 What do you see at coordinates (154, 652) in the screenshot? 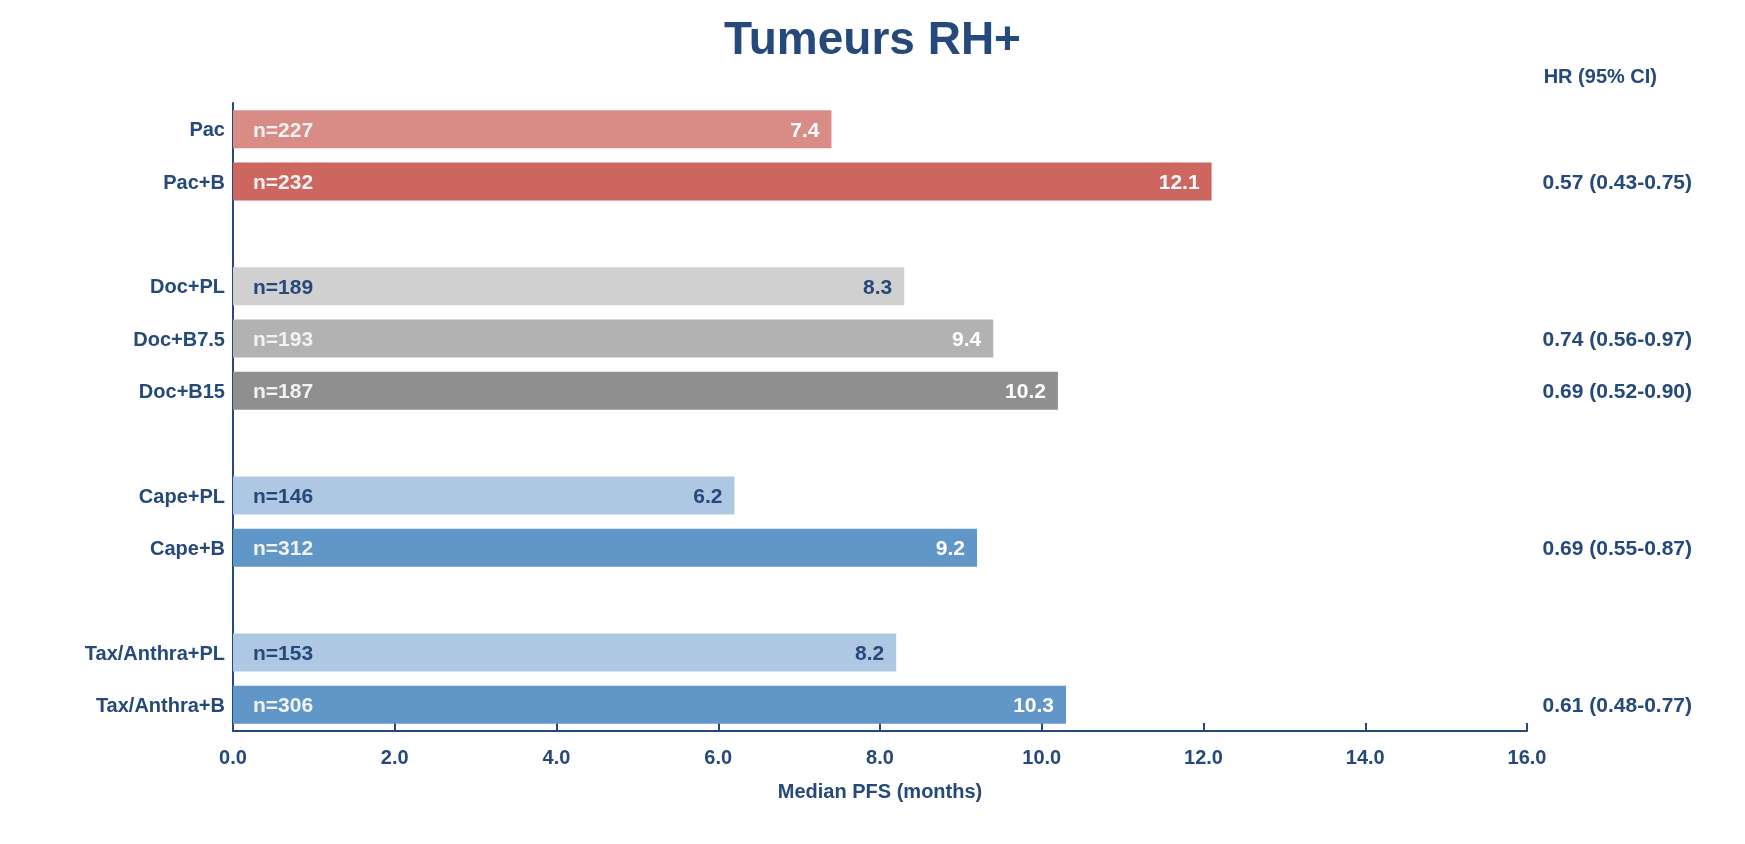
I see `y-tick-label: Tax/Anthra+PL` at bounding box center [154, 652].